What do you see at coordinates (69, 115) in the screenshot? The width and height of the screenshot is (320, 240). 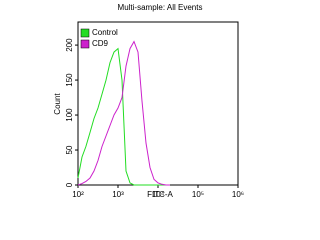 I see `y-tick-label: 100` at bounding box center [69, 115].